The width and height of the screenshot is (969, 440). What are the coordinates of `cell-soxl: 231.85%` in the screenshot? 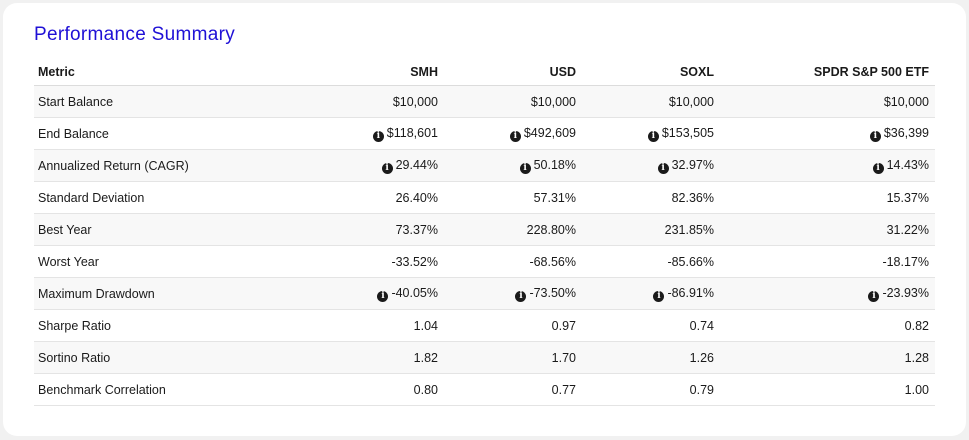 It's located at (651, 229).